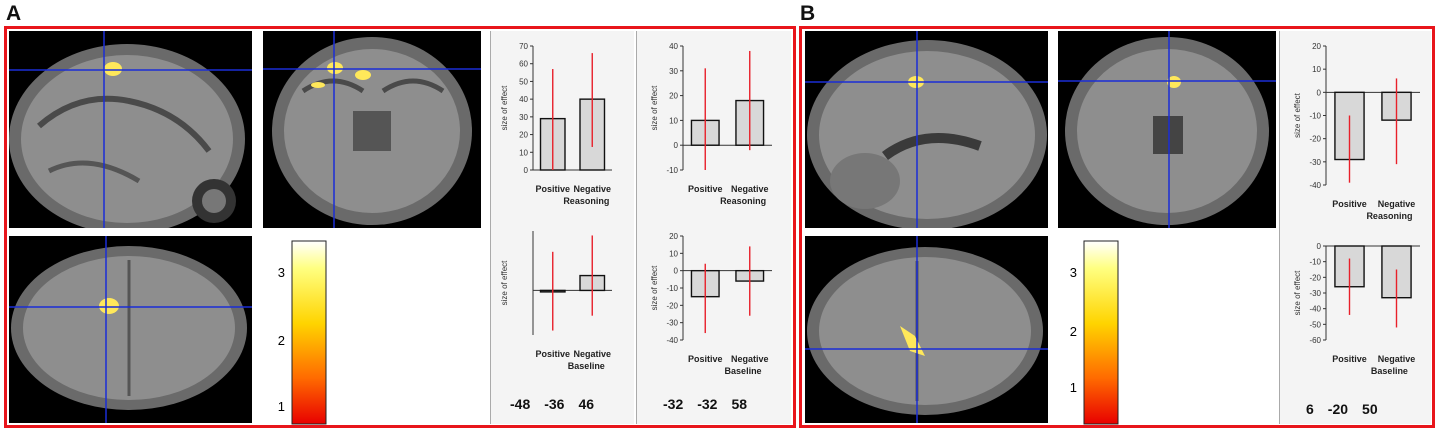 This screenshot has width=1439, height=432. What do you see at coordinates (562, 227) in the screenshot?
I see `plot-column-a1` at bounding box center [562, 227].